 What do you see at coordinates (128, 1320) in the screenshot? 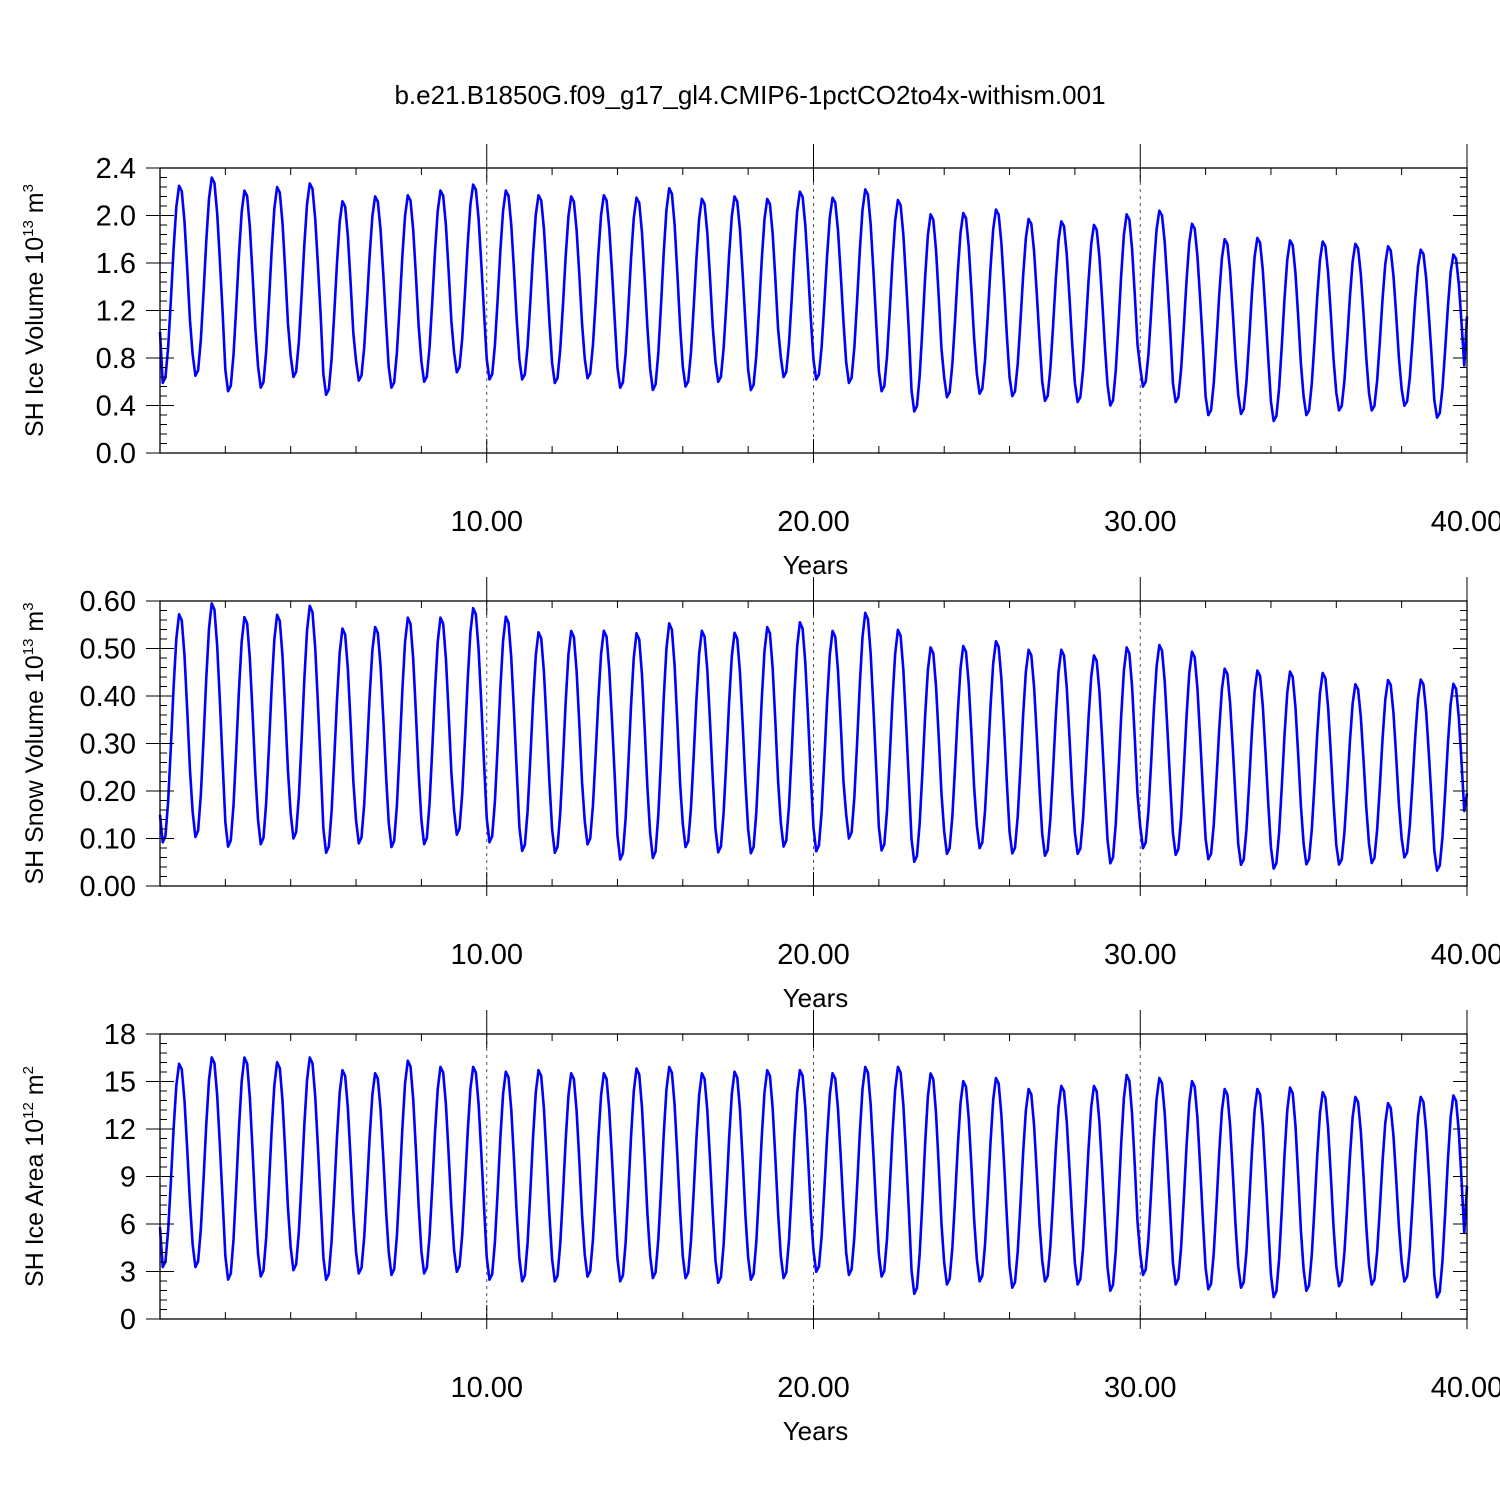
I see `y-tick-label: 0` at bounding box center [128, 1320].